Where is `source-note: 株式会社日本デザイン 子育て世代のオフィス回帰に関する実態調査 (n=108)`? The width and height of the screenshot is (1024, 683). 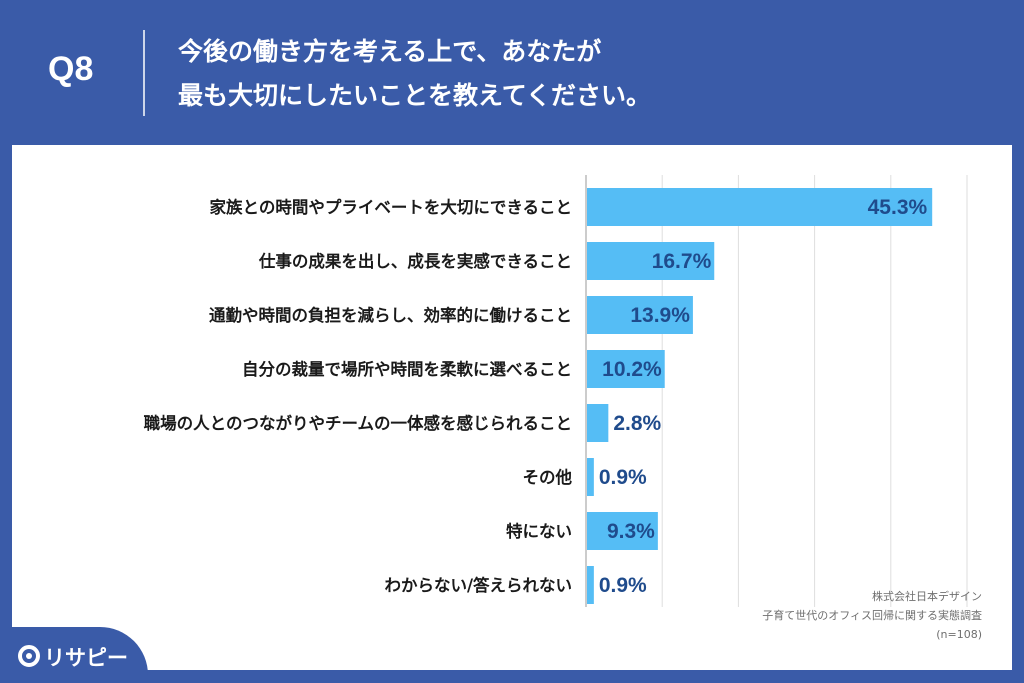 source-note: 株式会社日本デザイン 子育て世代のオフィス回帰に関する実態調査 (n=108) is located at coordinates (872, 615).